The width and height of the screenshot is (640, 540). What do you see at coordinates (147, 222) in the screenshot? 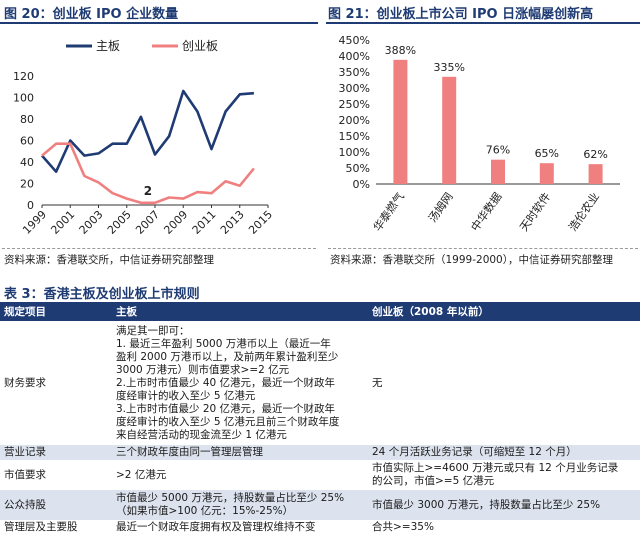
I see `x-tick-label: 2007` at bounding box center [147, 222].